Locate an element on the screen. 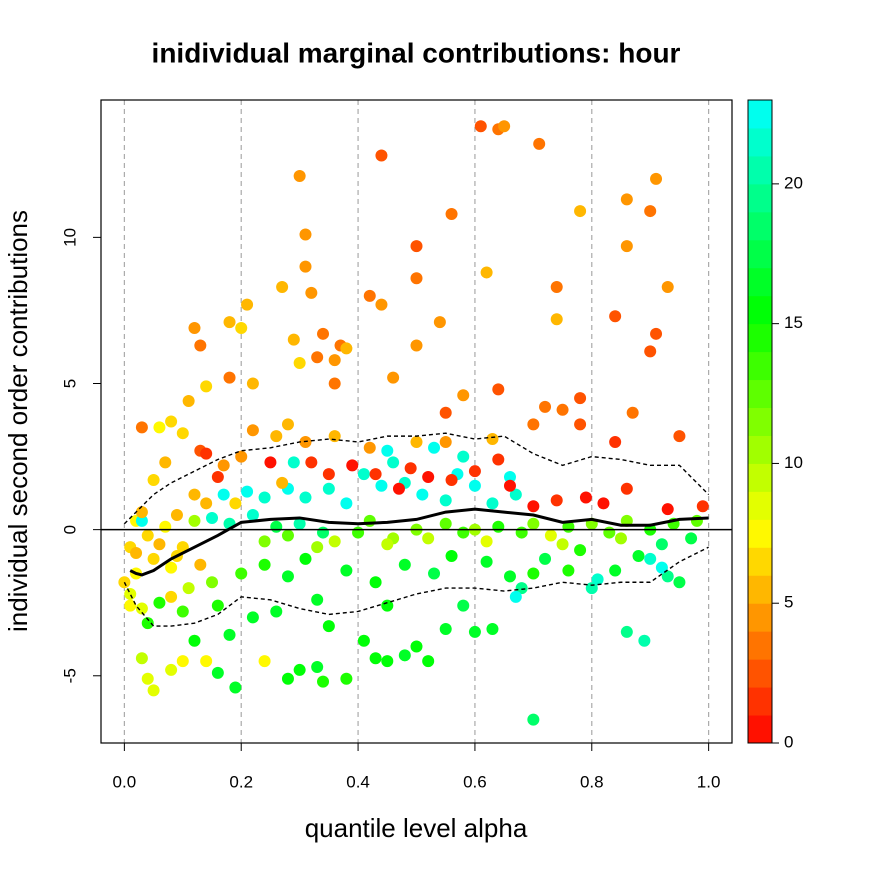 This screenshot has width=872, height=872. colorbar-frame is located at coordinates (760, 421).